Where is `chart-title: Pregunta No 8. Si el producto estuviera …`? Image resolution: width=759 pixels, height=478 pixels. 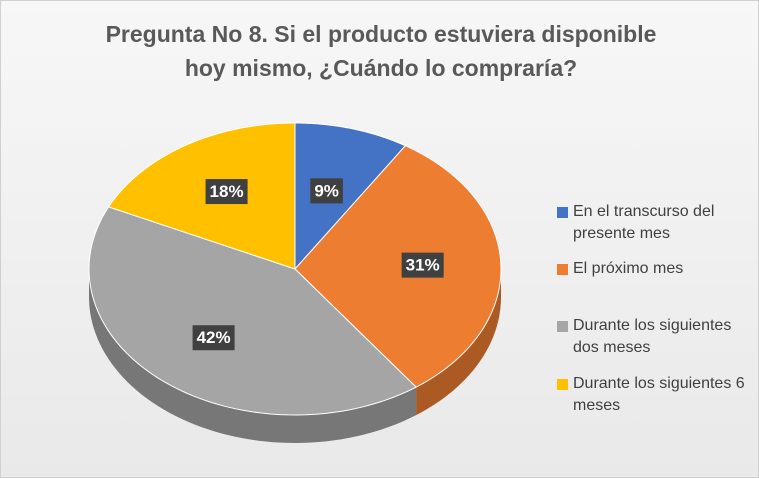 chart-title: Pregunta No 8. Si el producto estuviera … is located at coordinates (381, 51).